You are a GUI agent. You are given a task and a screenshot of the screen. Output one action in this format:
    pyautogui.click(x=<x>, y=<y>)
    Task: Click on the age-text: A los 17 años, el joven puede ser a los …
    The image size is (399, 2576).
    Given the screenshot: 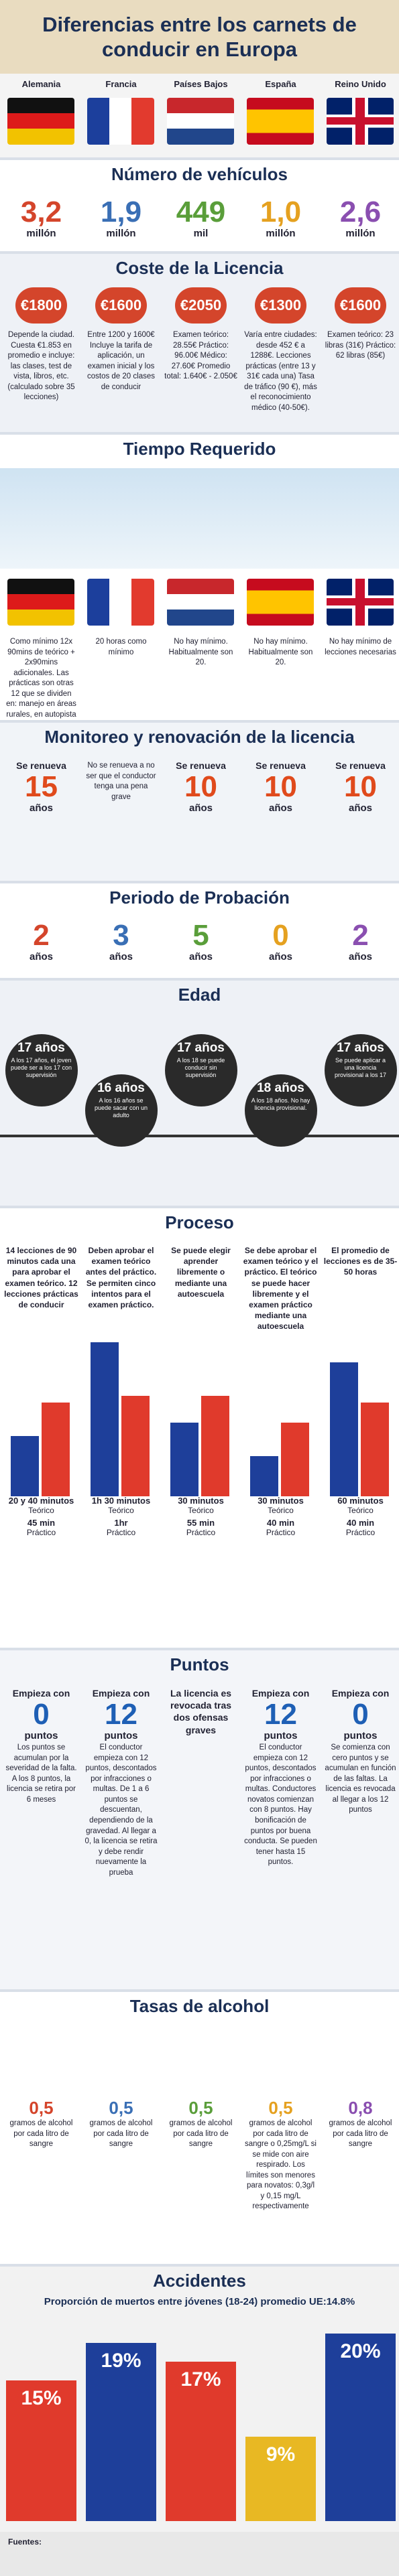 What is the action you would take?
    pyautogui.click(x=41, y=1067)
    